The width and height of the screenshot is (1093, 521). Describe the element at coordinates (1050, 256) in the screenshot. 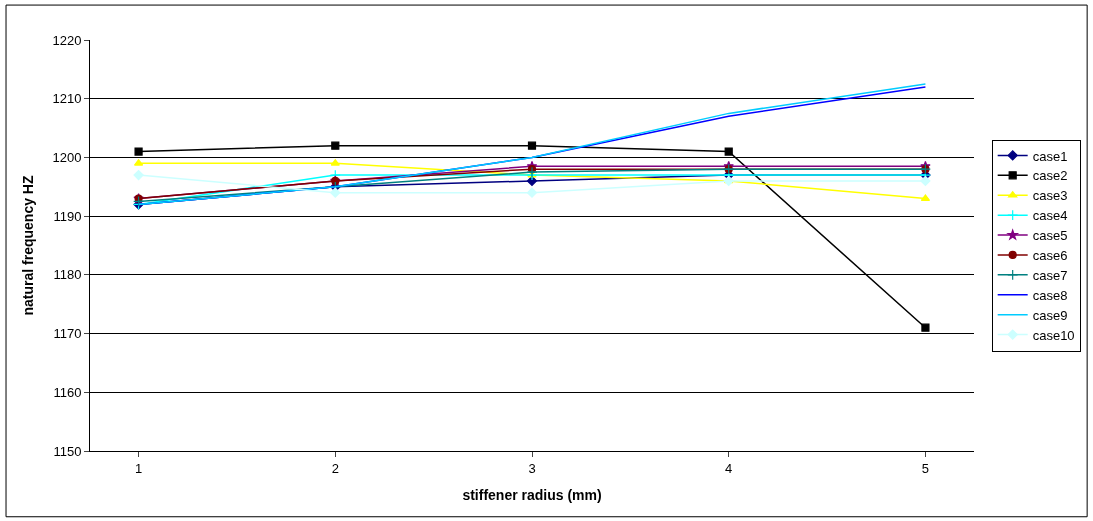

I see `legend-label: case6` at that location.